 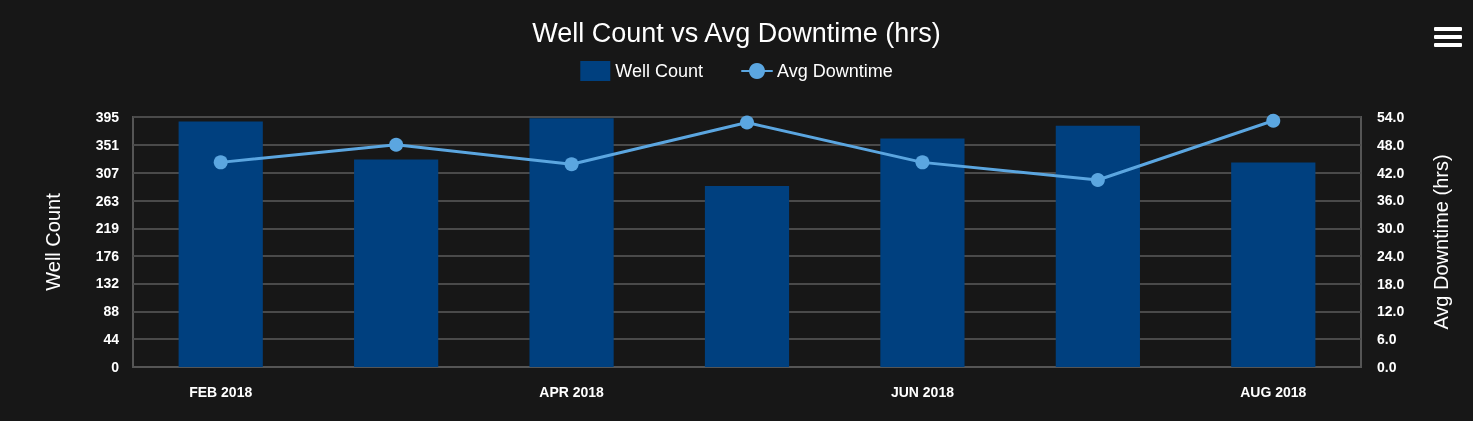 I want to click on x-tick-label: FEB 2018, so click(x=221, y=392).